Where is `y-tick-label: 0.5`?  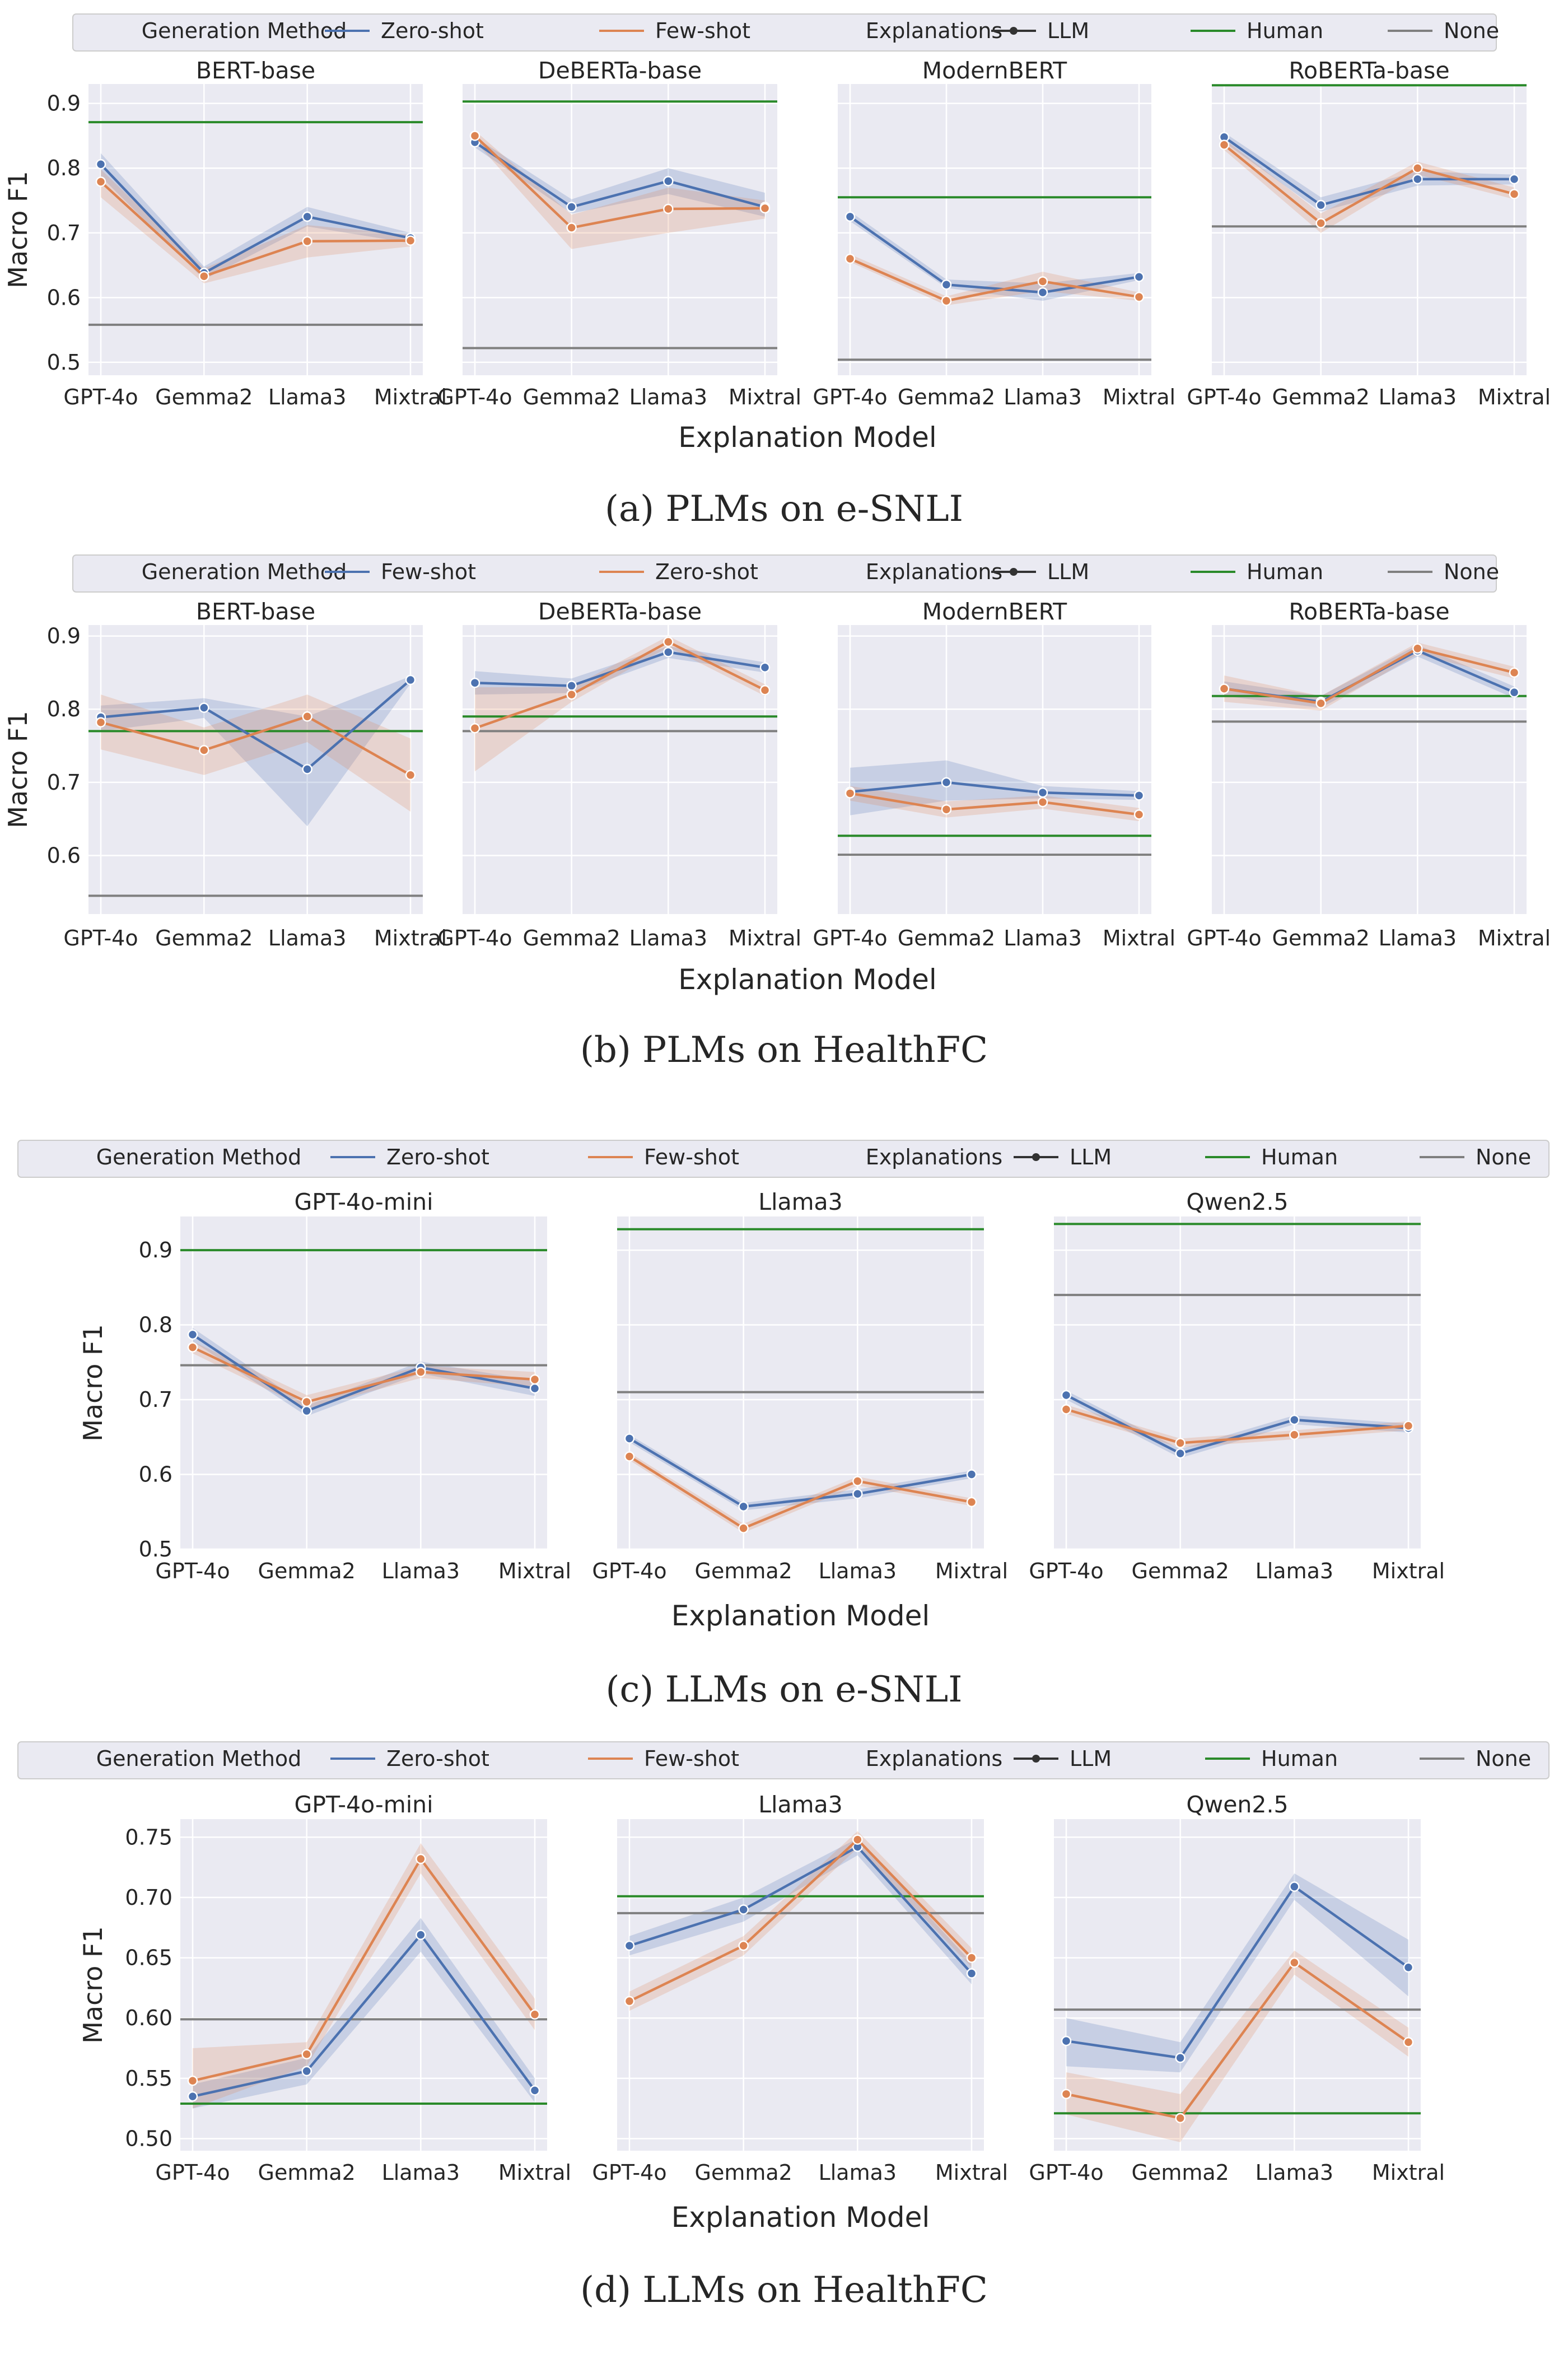
y-tick-label: 0.5 is located at coordinates (156, 1549).